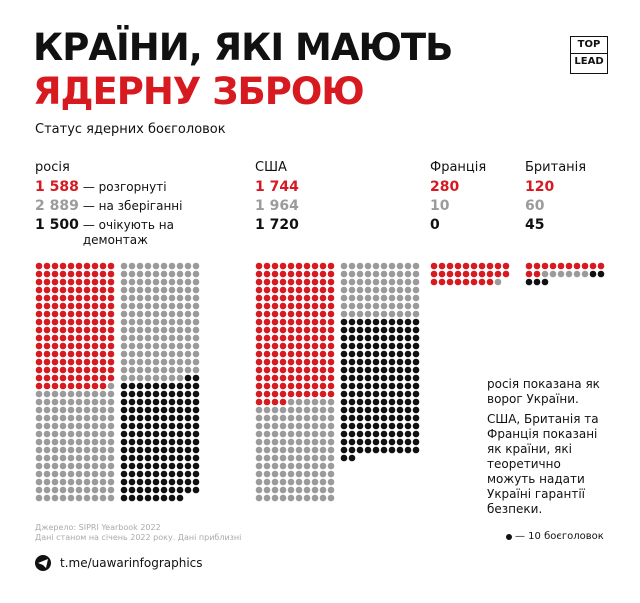 The image size is (640, 603). Describe the element at coordinates (57, 206) in the screenshot. I see `stat-value: 2 889` at that location.